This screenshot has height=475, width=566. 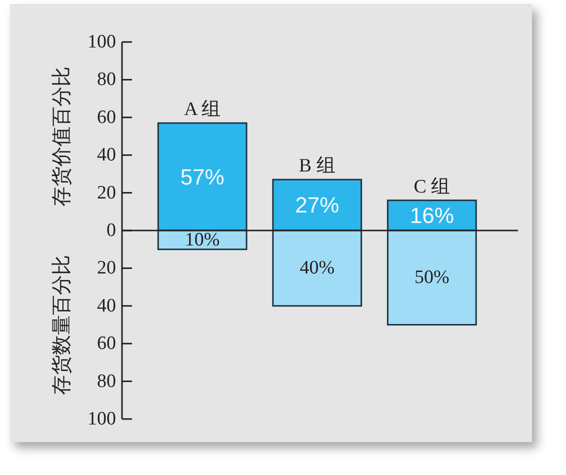 I want to click on y-axis-title: 存货价值百分比, so click(x=62, y=136).